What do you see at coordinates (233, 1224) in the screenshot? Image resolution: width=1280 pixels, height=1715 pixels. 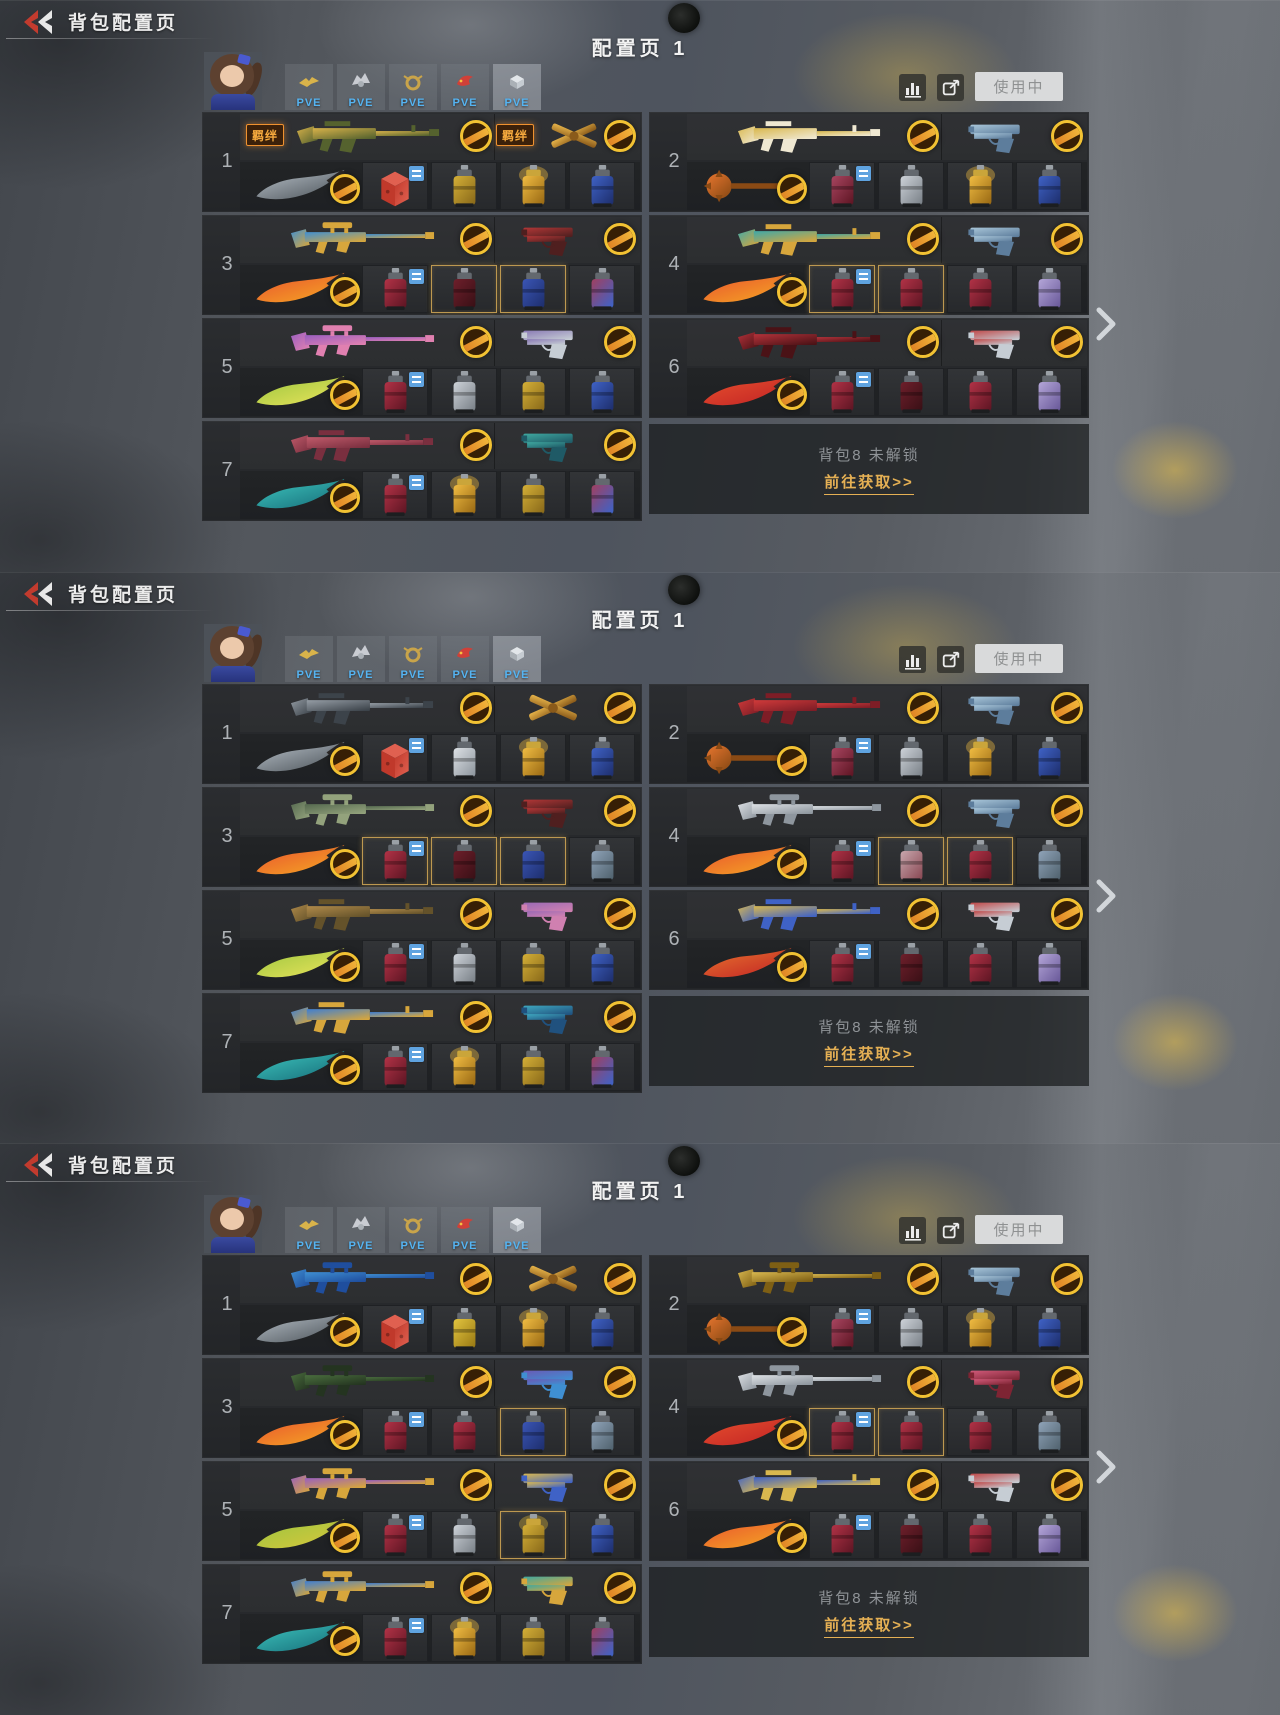 I see `avatar` at bounding box center [233, 1224].